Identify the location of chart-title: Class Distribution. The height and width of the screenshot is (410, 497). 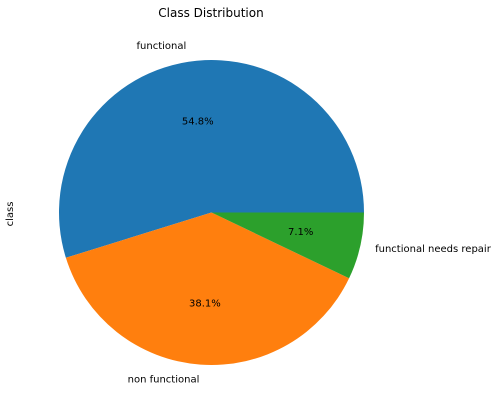
(210, 13).